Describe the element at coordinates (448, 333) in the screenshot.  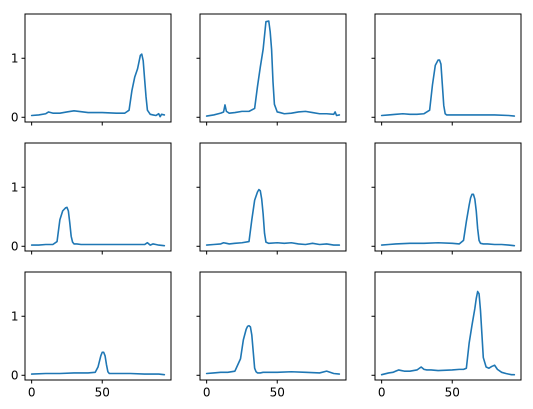
I see `panel-3-3-series-line` at that location.